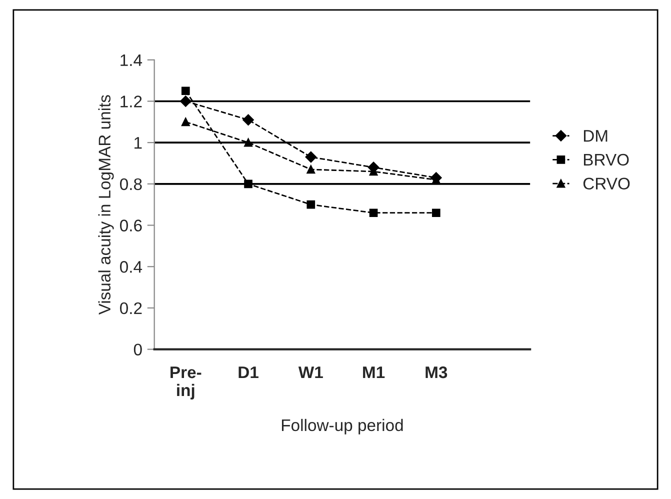 The width and height of the screenshot is (671, 499). Describe the element at coordinates (437, 372) in the screenshot. I see `x-tick-label: M3` at that location.